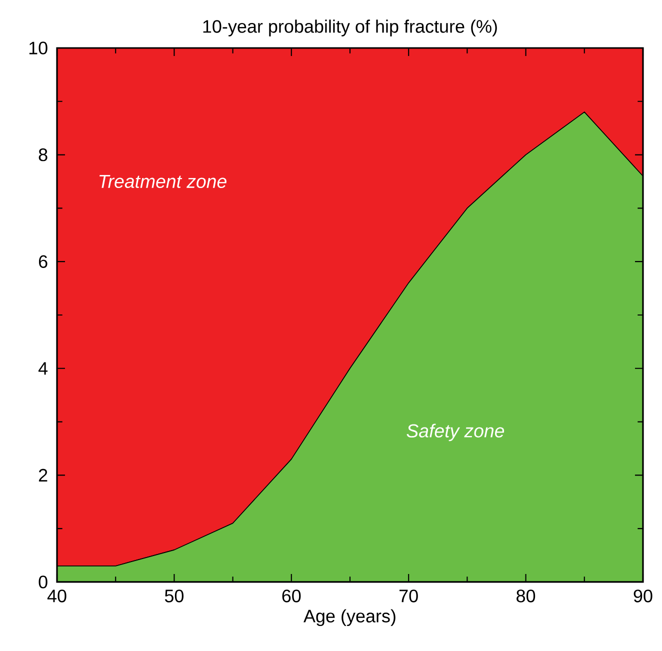  Describe the element at coordinates (43, 155) in the screenshot. I see `y-tick-label: 8` at that location.